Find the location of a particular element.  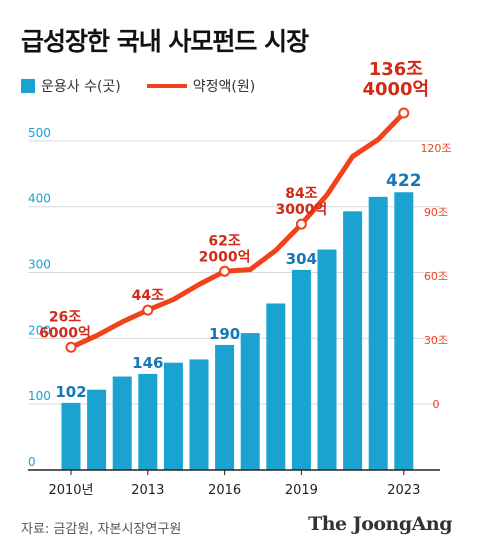

x-tick-label: 2013 is located at coordinates (147, 490).